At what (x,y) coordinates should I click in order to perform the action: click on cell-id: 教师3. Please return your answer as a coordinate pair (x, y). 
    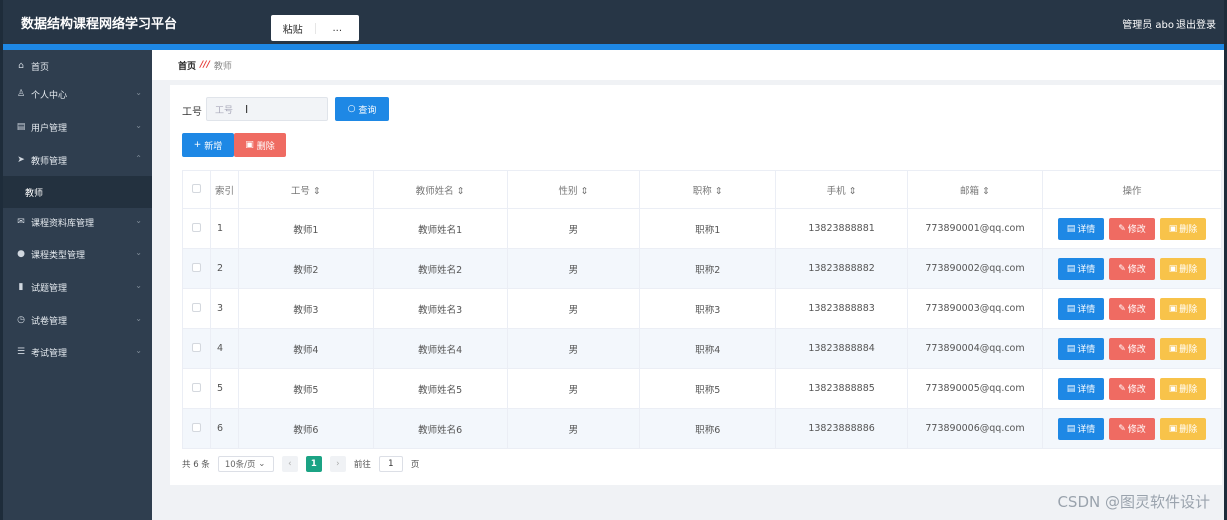
    Looking at the image, I should click on (305, 308).